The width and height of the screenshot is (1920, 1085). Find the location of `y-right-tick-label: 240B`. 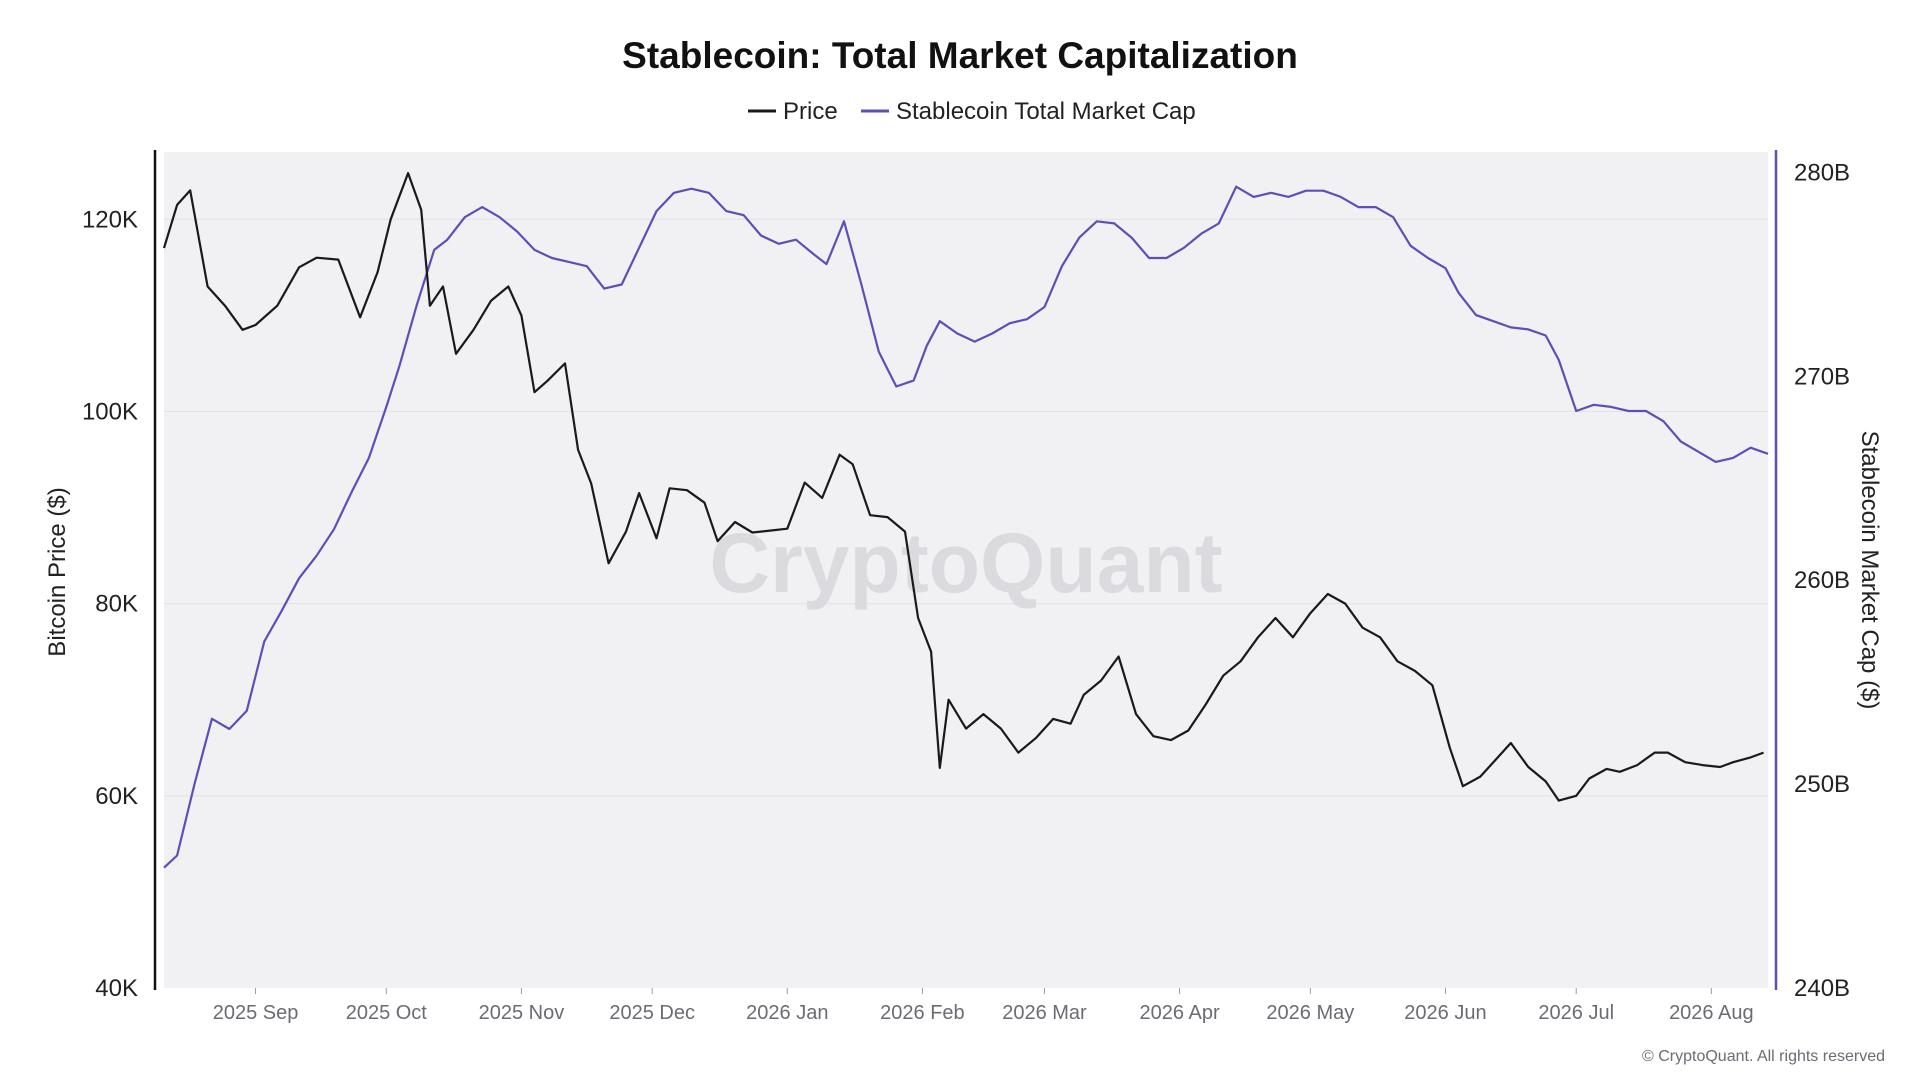

y-right-tick-label: 240B is located at coordinates (1822, 988).